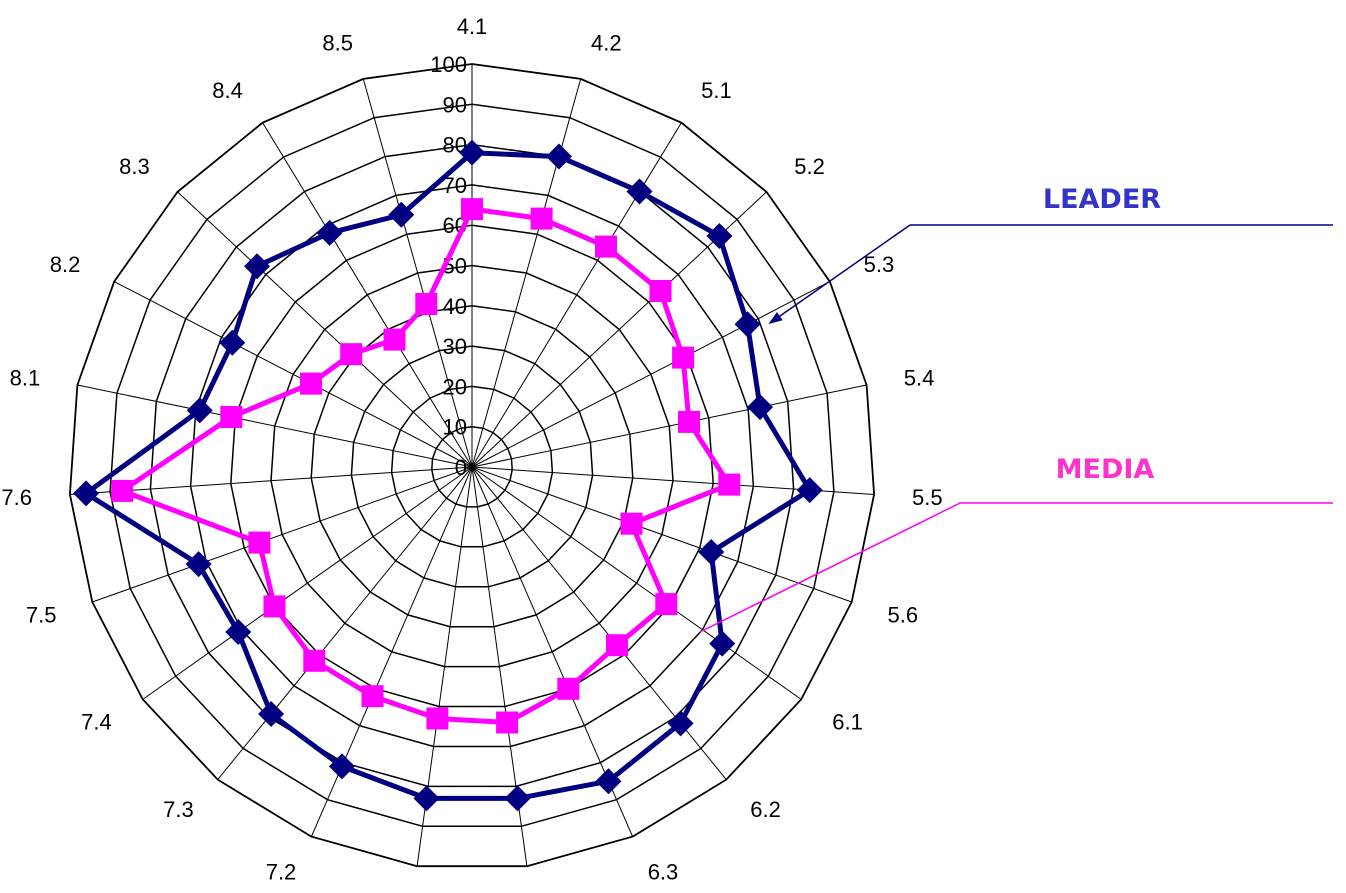 The height and width of the screenshot is (893, 1346). What do you see at coordinates (472, 152) in the screenshot?
I see `point-leader-4.1` at bounding box center [472, 152].